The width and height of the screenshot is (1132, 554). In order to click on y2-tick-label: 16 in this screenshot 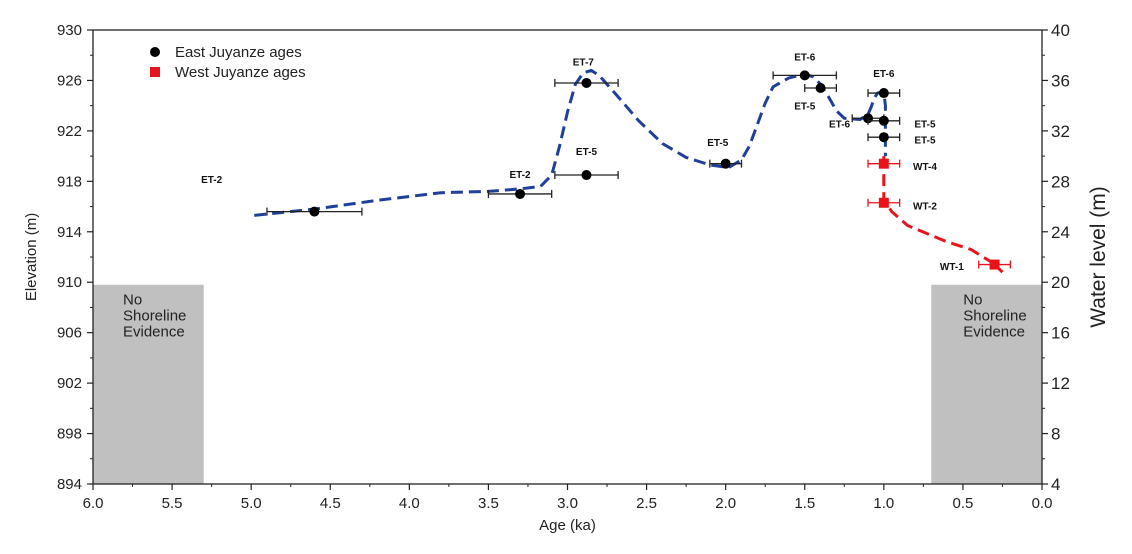, I will do `click(1060, 333)`.